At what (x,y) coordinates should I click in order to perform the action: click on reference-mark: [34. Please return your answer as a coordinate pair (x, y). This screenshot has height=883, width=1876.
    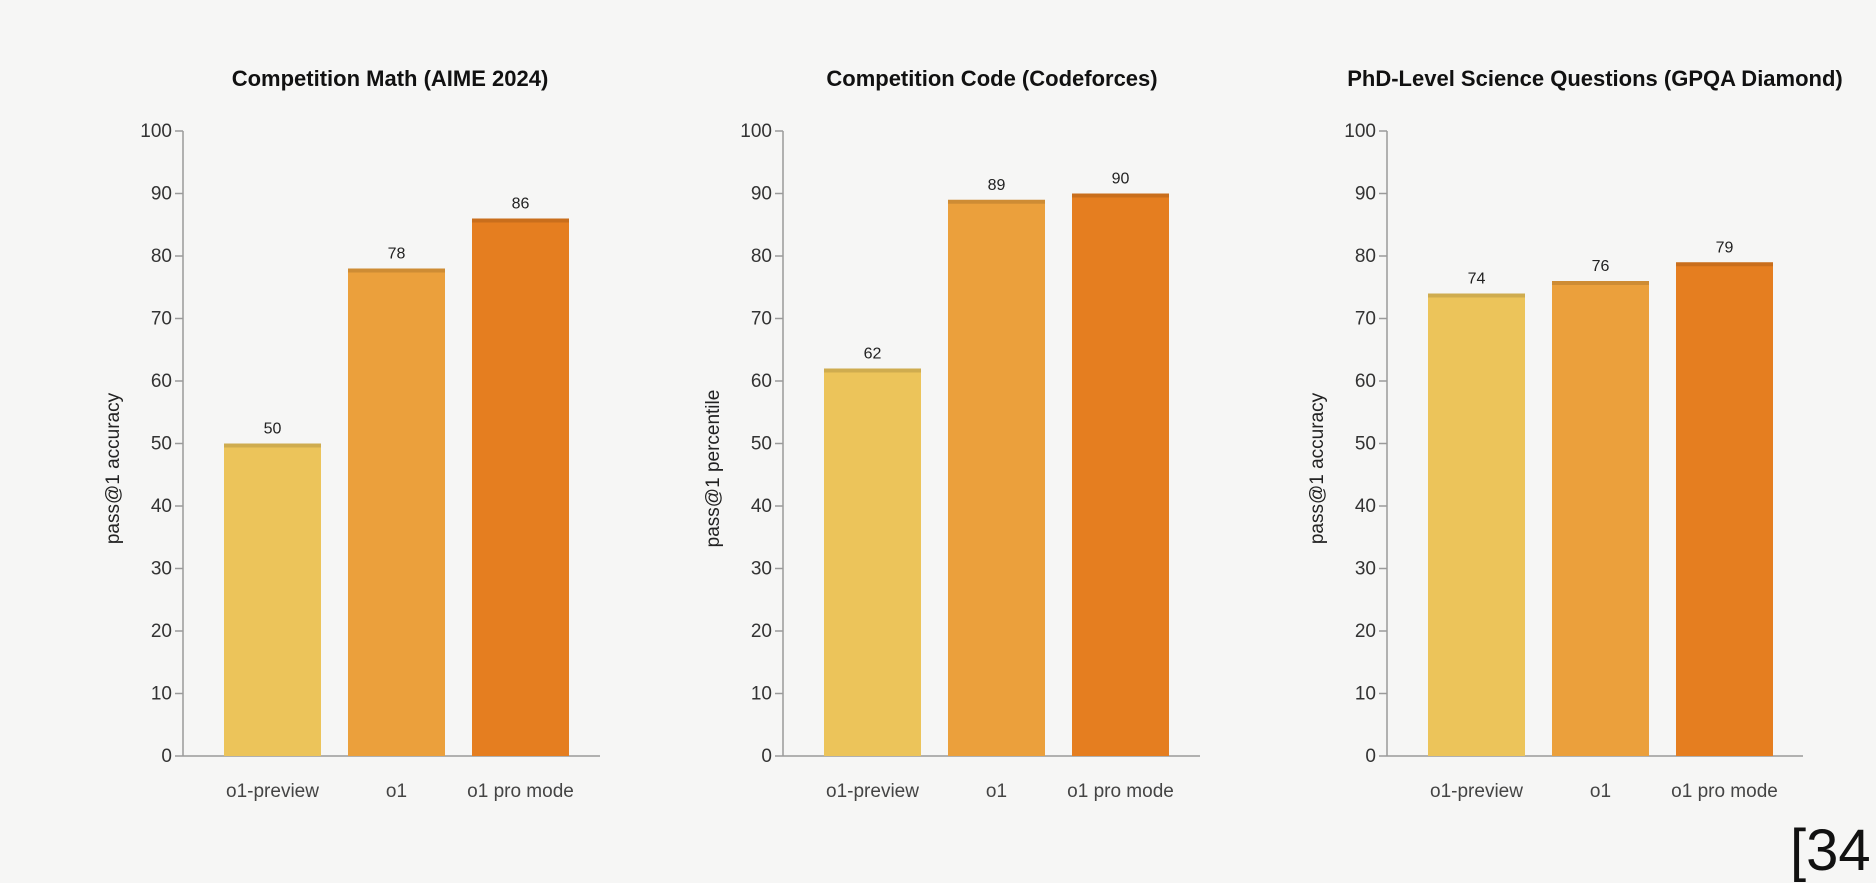
    Looking at the image, I should click on (1830, 850).